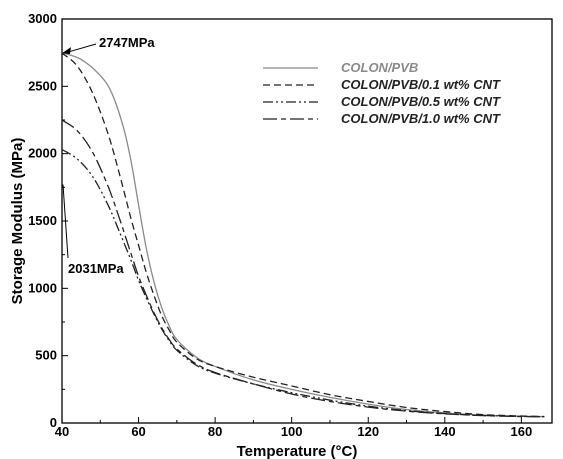 Image resolution: width=563 pixels, height=459 pixels. What do you see at coordinates (421, 118) in the screenshot?
I see `legend-label-1-0-cnt: COLON/PVB/1.0 wt% CNT` at bounding box center [421, 118].